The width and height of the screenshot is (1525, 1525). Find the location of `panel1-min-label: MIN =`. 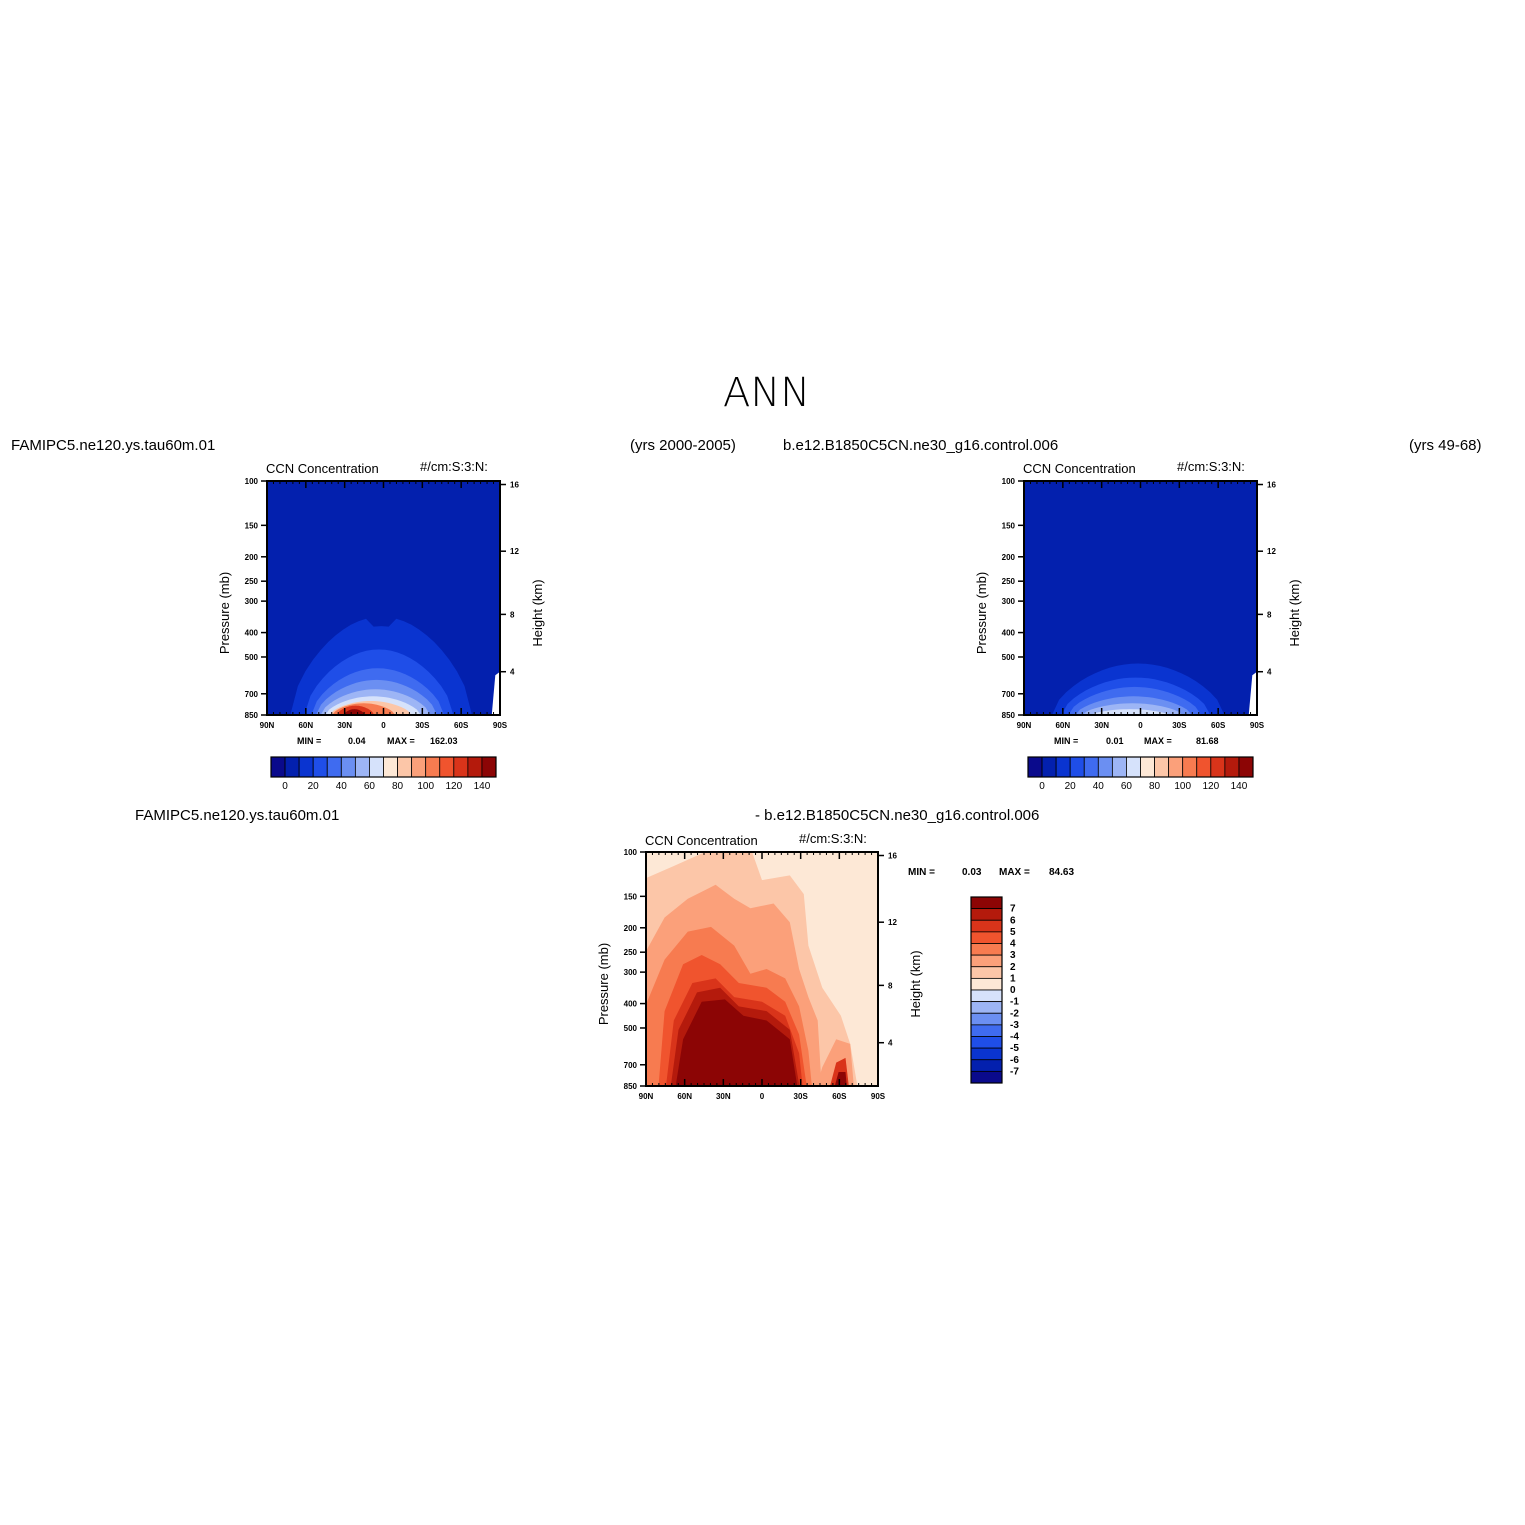

panel1-min-label: MIN = is located at coordinates (309, 741).